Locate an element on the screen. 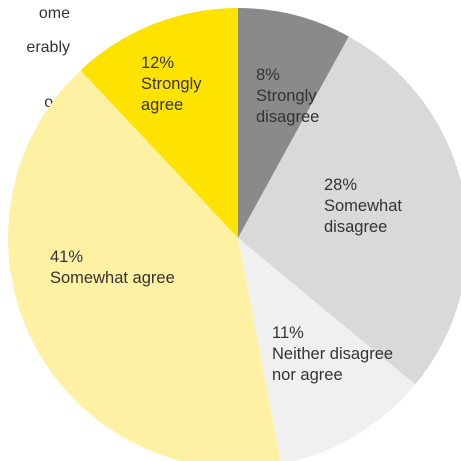 The image size is (461, 461). pie-slice is located at coordinates (293, 123).